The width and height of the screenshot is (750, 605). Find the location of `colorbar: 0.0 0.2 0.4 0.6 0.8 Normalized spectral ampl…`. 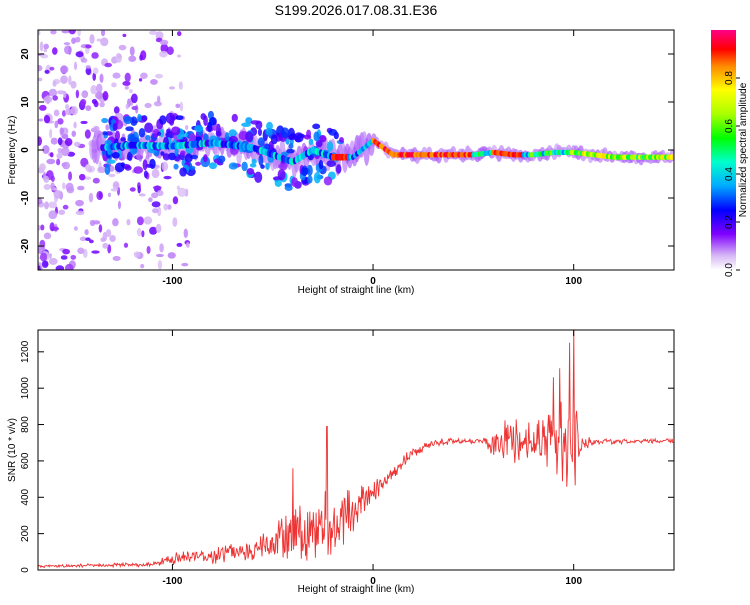

colorbar: 0.0 0.2 0.4 0.6 0.8 Normalized spectral ampl… is located at coordinates (730, 153).